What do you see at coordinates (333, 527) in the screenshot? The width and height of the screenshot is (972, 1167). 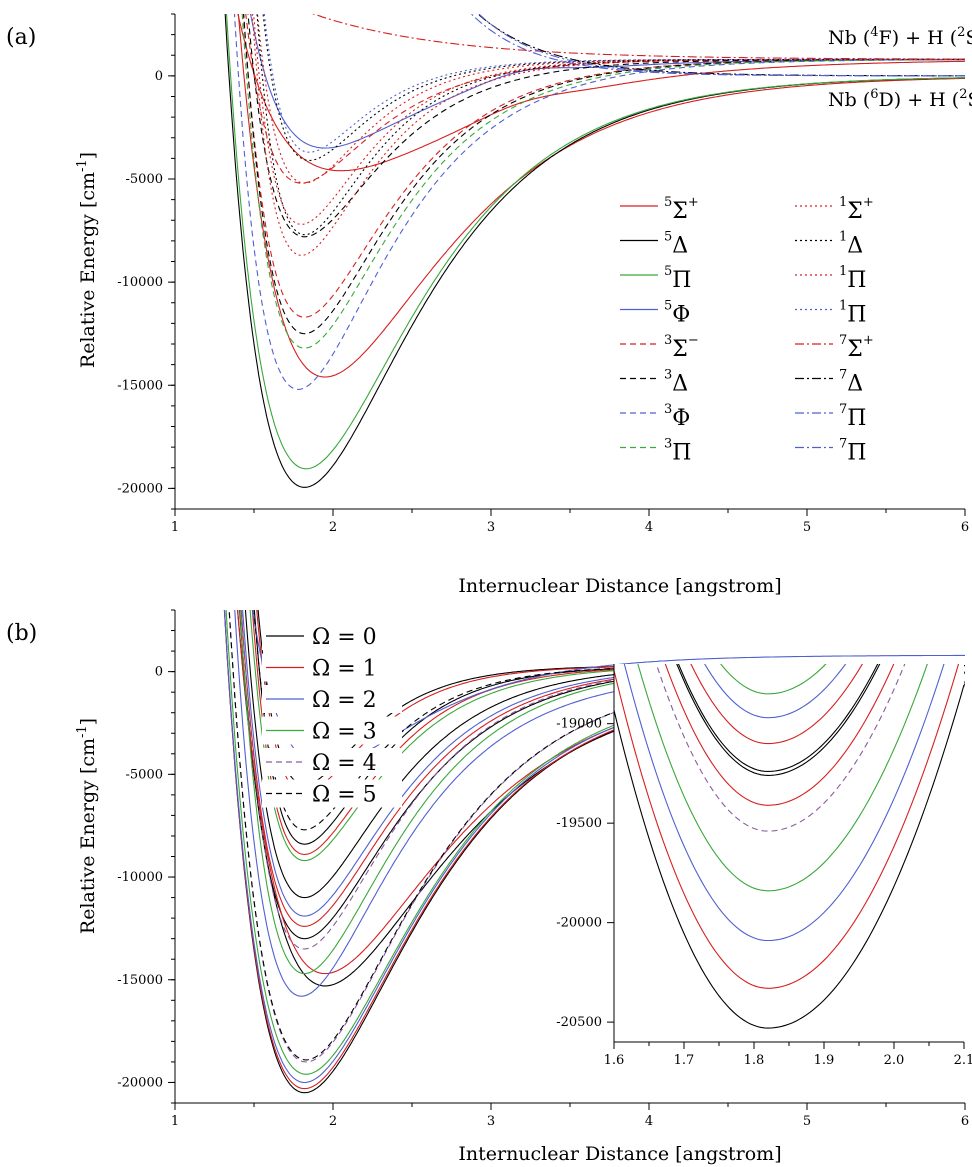 I see `a-xtick-label-1: 2` at bounding box center [333, 527].